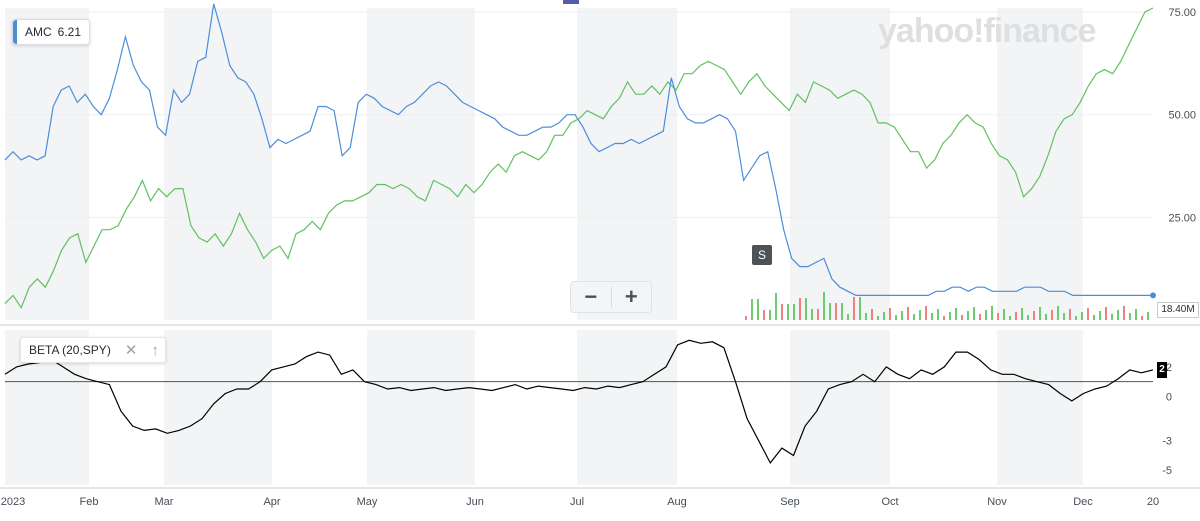 This screenshot has height=521, width=1200. What do you see at coordinates (1169, 368) in the screenshot?
I see `beta-y-tick-label: 2` at bounding box center [1169, 368].